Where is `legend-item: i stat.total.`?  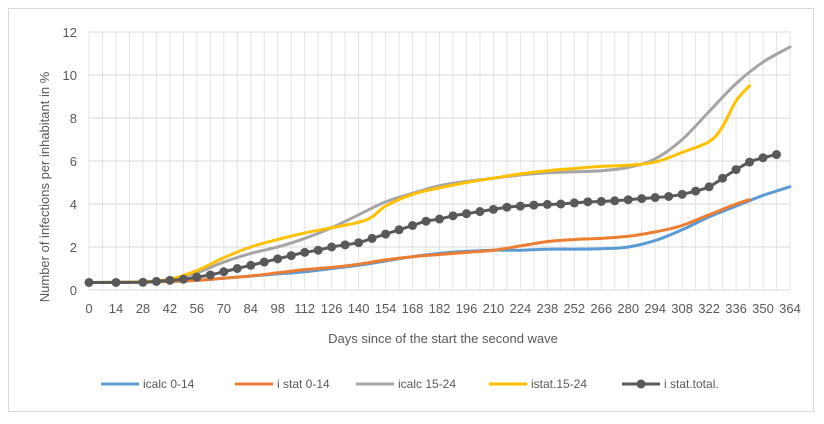 legend-item: i stat.total. is located at coordinates (670, 384).